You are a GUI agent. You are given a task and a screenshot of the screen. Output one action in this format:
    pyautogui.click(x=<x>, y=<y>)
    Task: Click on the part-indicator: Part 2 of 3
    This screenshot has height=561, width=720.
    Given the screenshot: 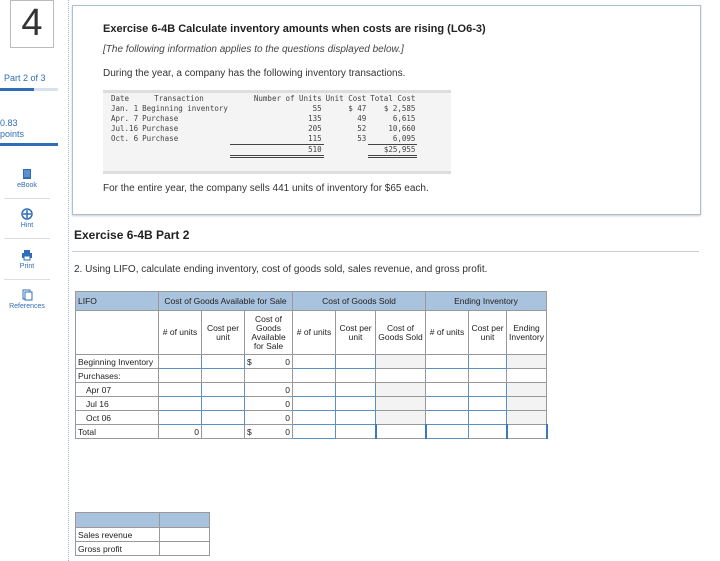 What is the action you would take?
    pyautogui.click(x=25, y=78)
    